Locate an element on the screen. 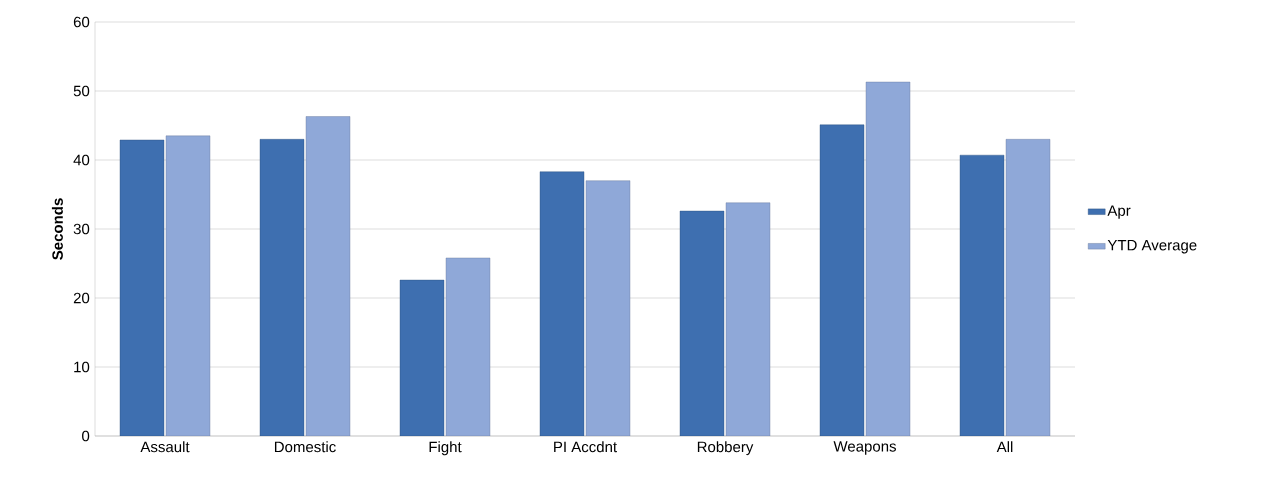 The image size is (1288, 485). y-tick-label: 10 is located at coordinates (82, 367).